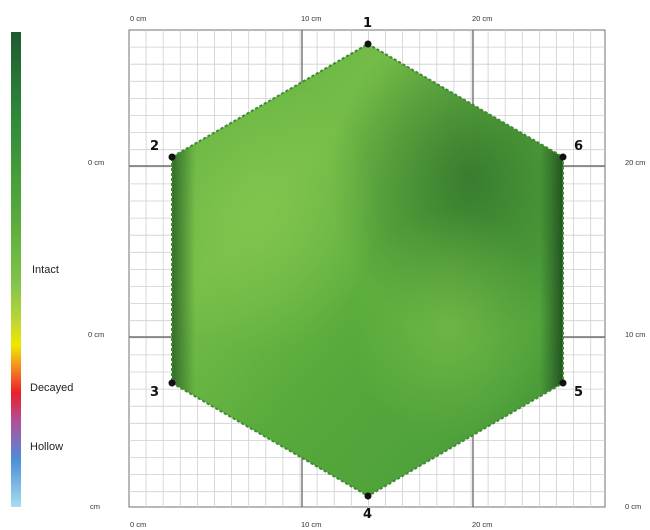  I want to click on axis-top-label-1: 10 cm, so click(311, 18).